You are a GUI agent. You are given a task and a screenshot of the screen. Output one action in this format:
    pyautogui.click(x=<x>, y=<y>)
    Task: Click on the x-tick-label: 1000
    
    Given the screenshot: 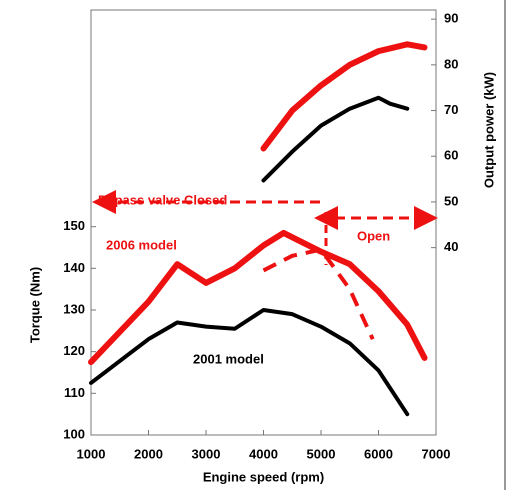 What is the action you would take?
    pyautogui.click(x=91, y=453)
    